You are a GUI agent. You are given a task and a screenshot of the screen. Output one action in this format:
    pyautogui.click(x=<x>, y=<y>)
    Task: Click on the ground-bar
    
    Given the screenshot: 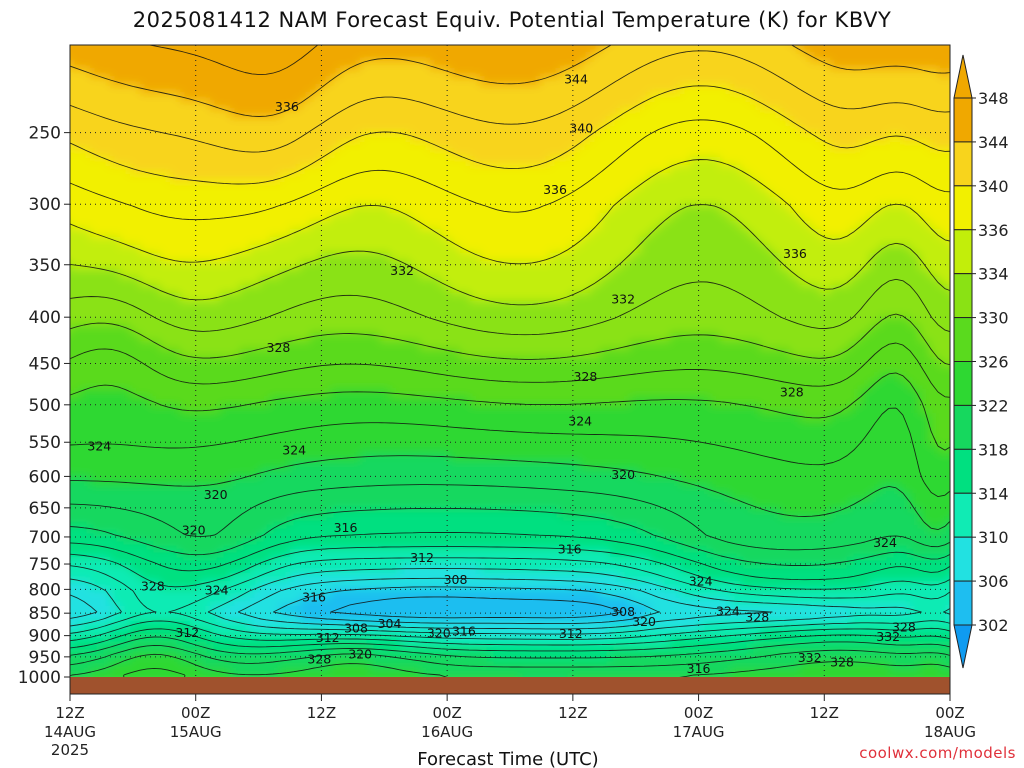 What is the action you would take?
    pyautogui.click(x=510, y=685)
    